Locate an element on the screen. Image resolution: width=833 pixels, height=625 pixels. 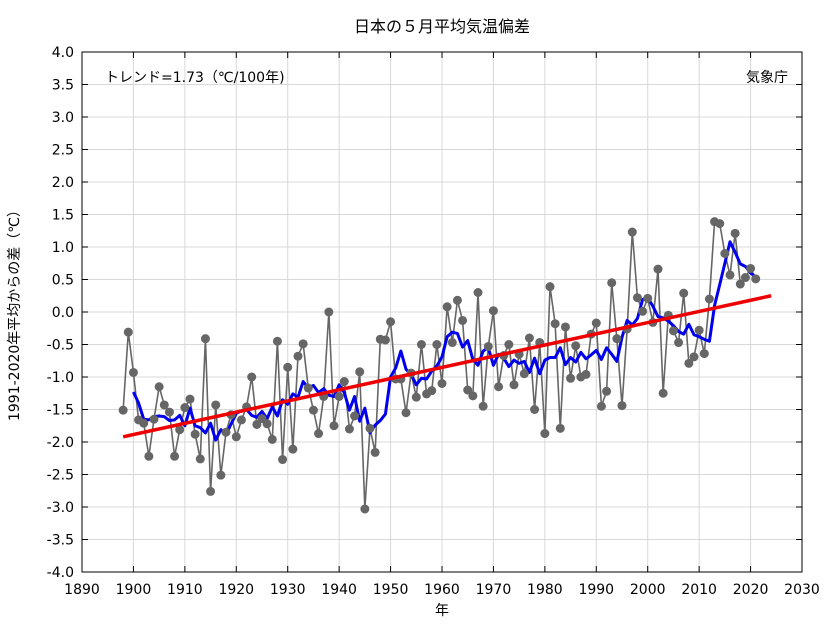
x-axis-label: 年 is located at coordinates (442, 611).